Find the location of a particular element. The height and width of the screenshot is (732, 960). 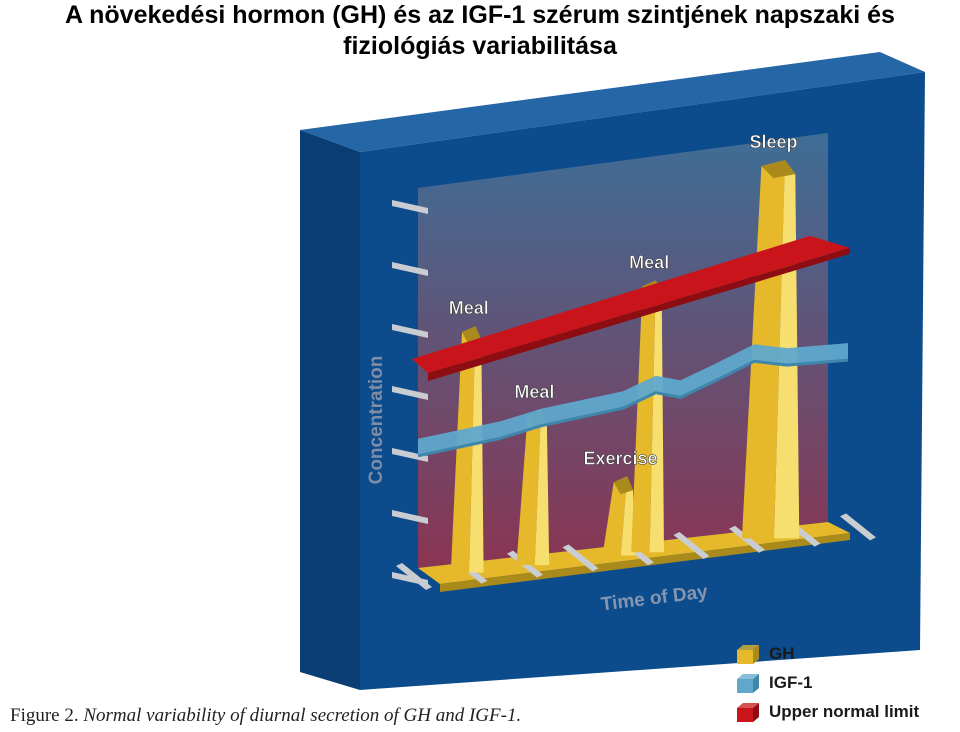

legend-swatch-upper-limit is located at coordinates (748, 712).